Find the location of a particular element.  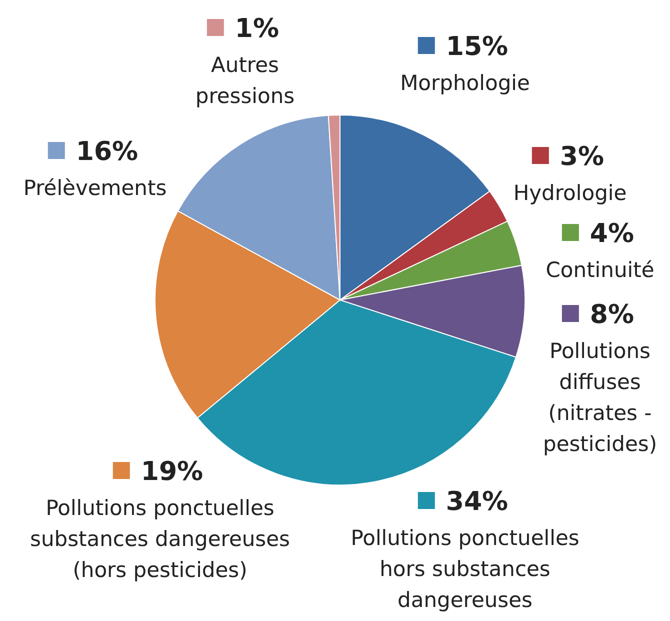

data-label: 19% is located at coordinates (172, 472).